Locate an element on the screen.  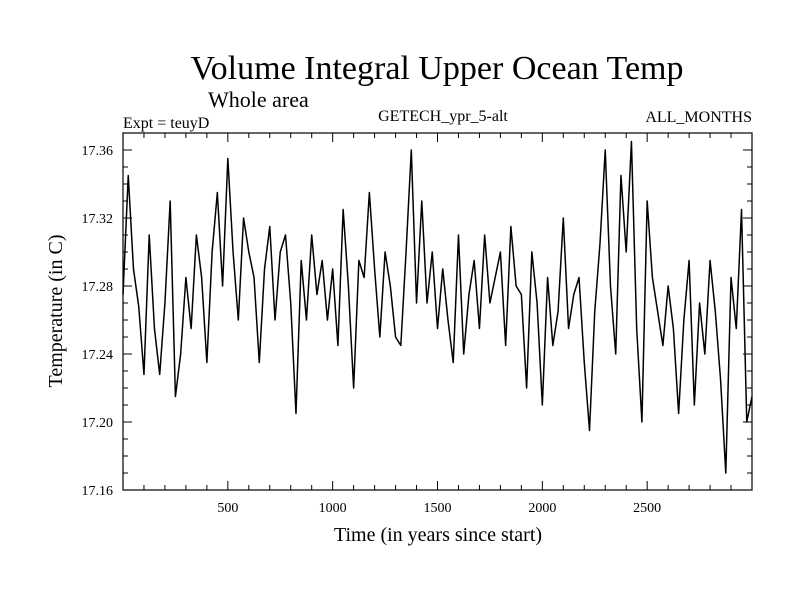
period-label: ALL_MONTHS is located at coordinates (698, 117).